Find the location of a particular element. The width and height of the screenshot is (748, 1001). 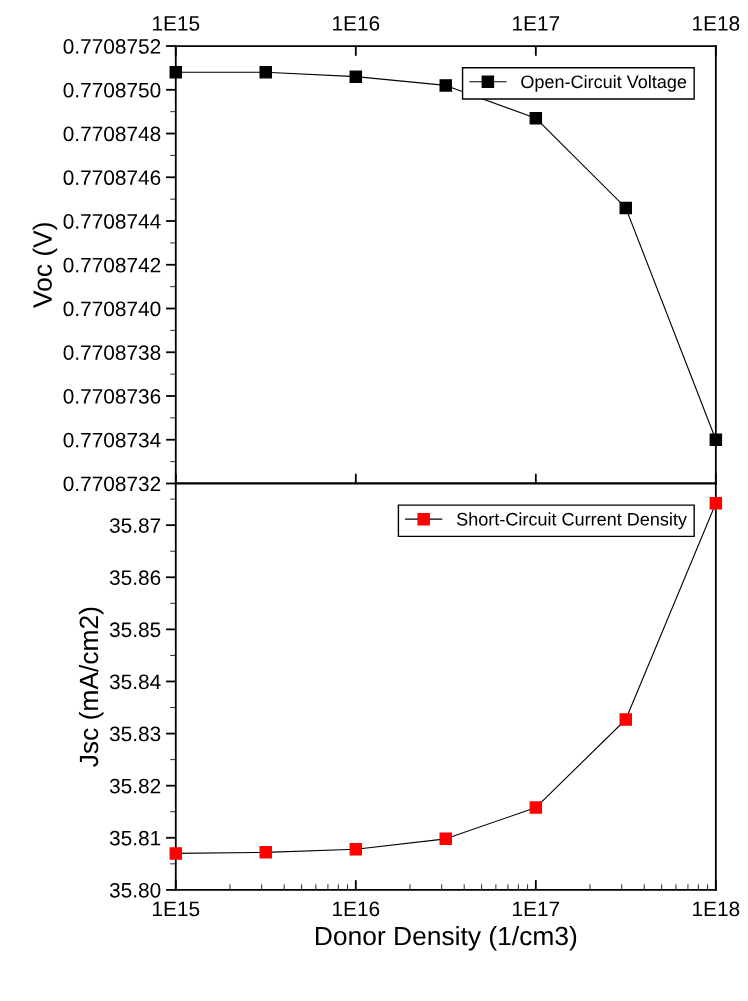

y-tick-label: 0.7708742 is located at coordinates (112, 265).